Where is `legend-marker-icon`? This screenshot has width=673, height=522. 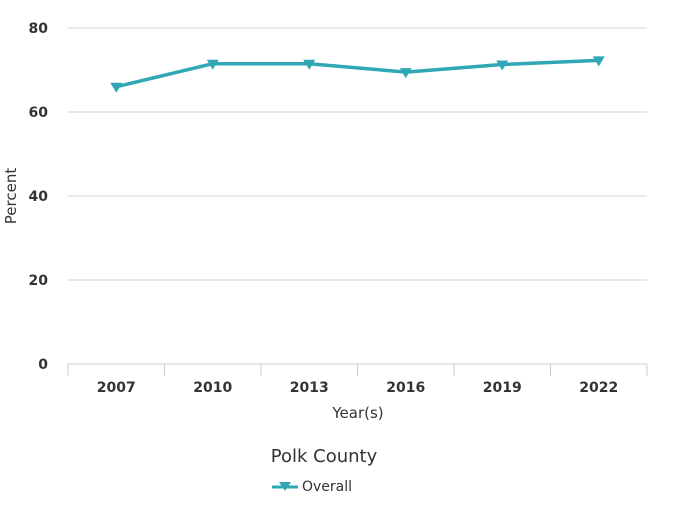 legend-marker-icon is located at coordinates (285, 486).